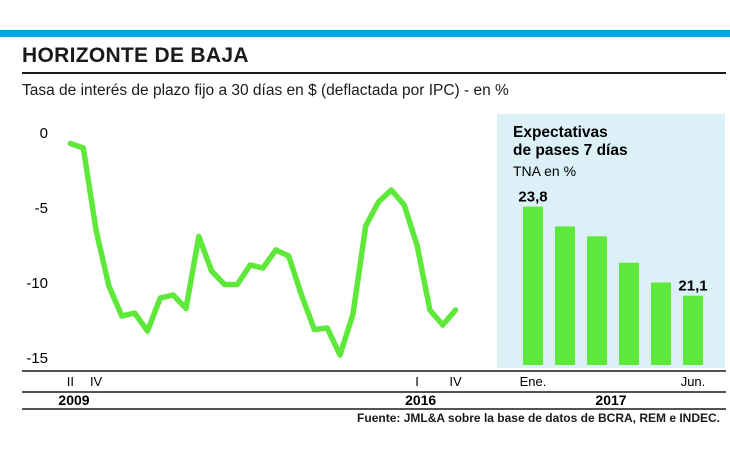 This screenshot has height=460, width=730. I want to click on y-tick-label: -5, so click(41, 208).